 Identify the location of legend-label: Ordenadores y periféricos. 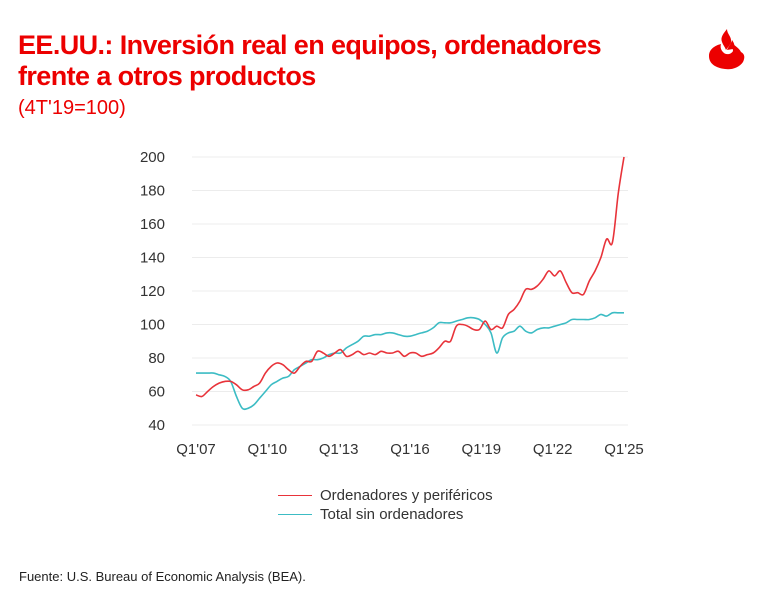
(406, 495).